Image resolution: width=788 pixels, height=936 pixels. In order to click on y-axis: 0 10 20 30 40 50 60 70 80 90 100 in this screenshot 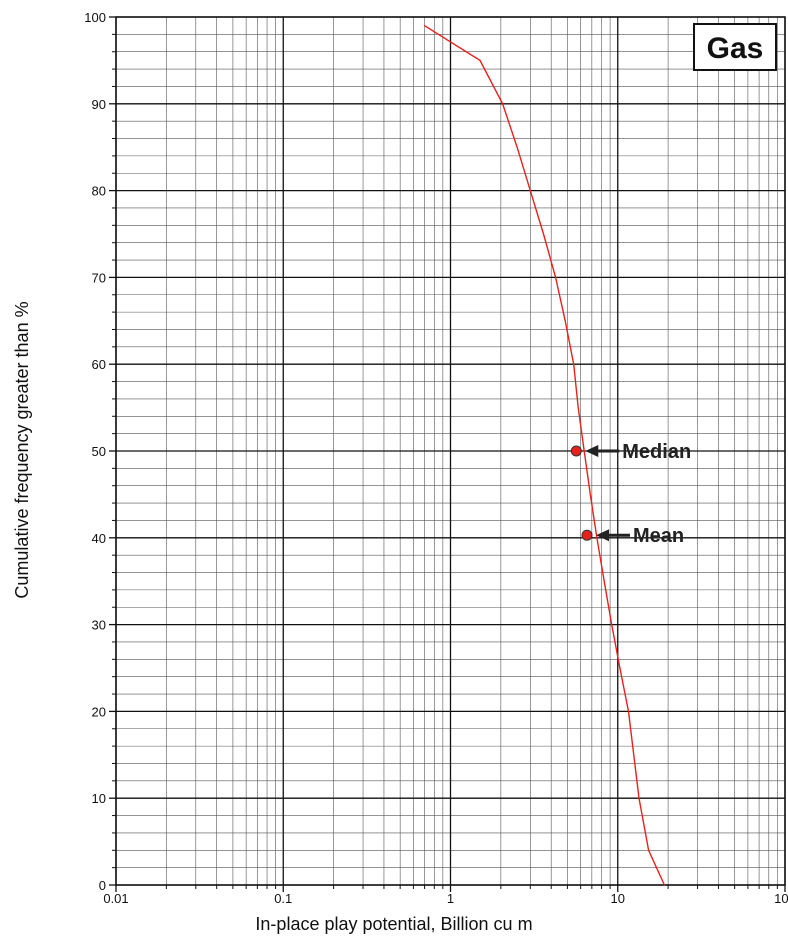, I will do `click(100, 451)`.